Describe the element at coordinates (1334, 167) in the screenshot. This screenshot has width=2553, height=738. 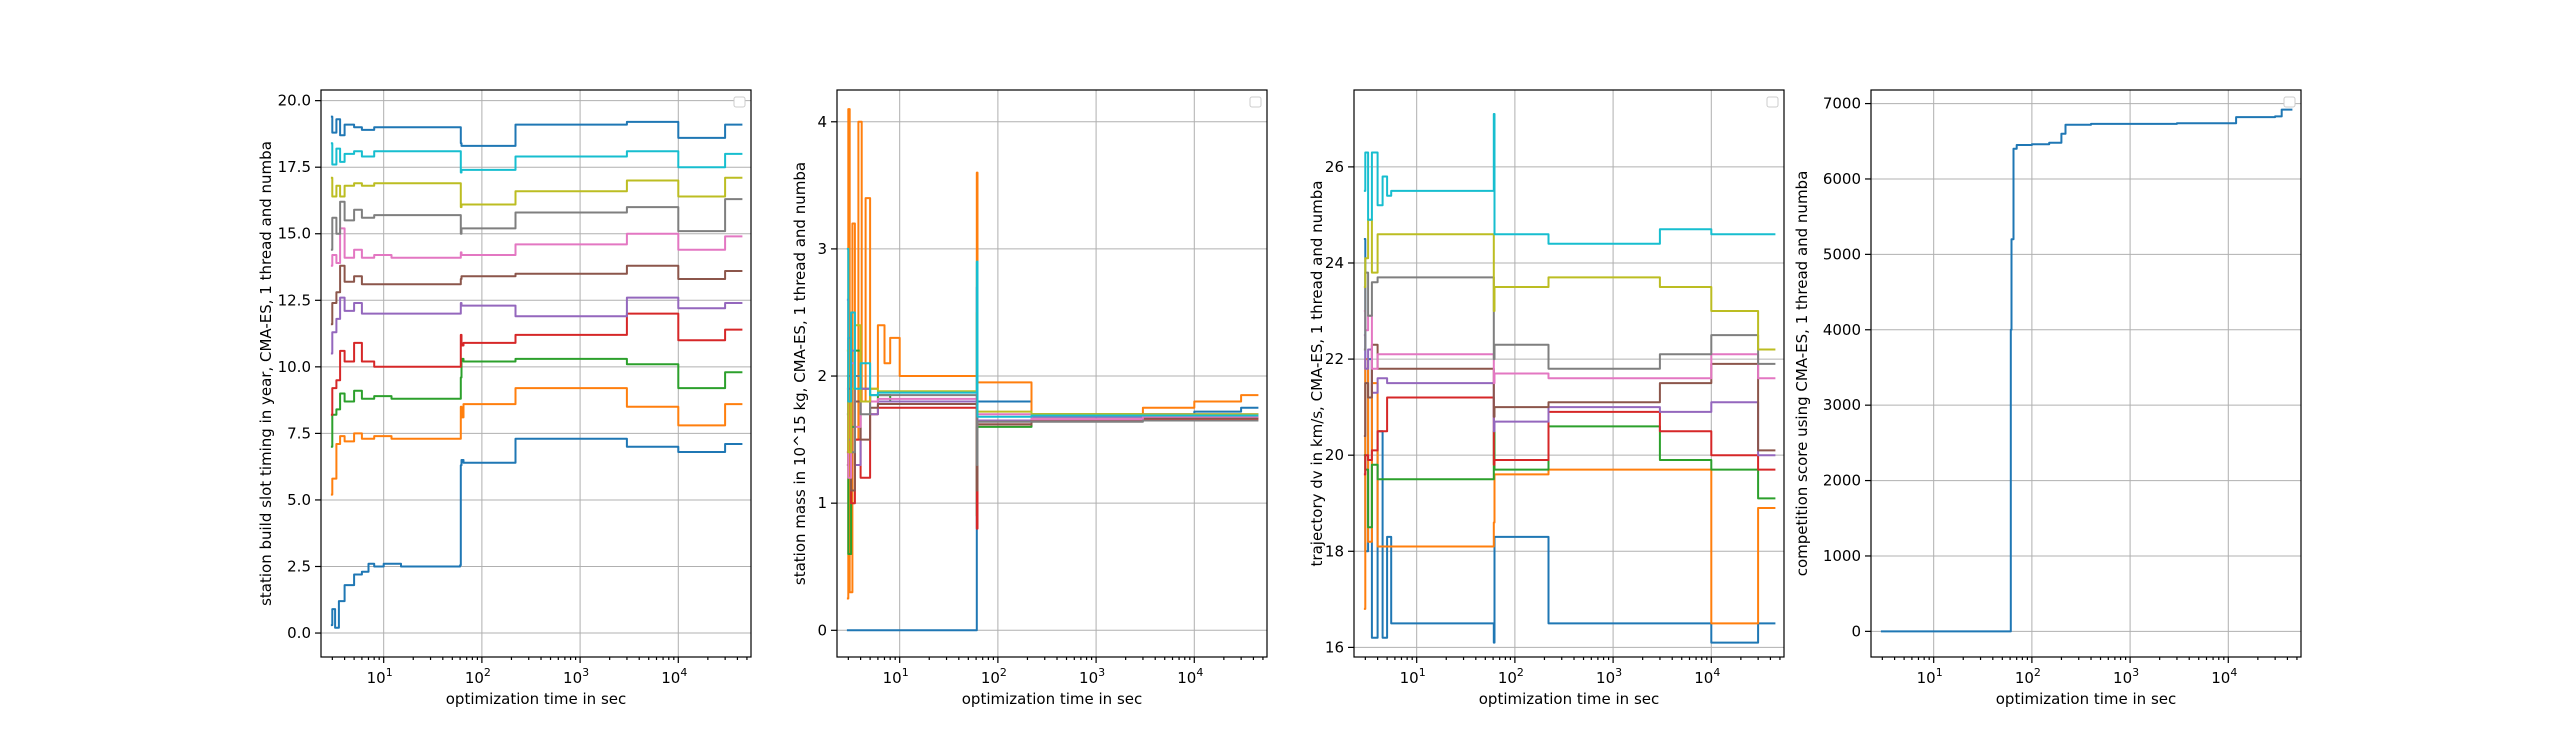
I see `y-tick-label: 26` at that location.